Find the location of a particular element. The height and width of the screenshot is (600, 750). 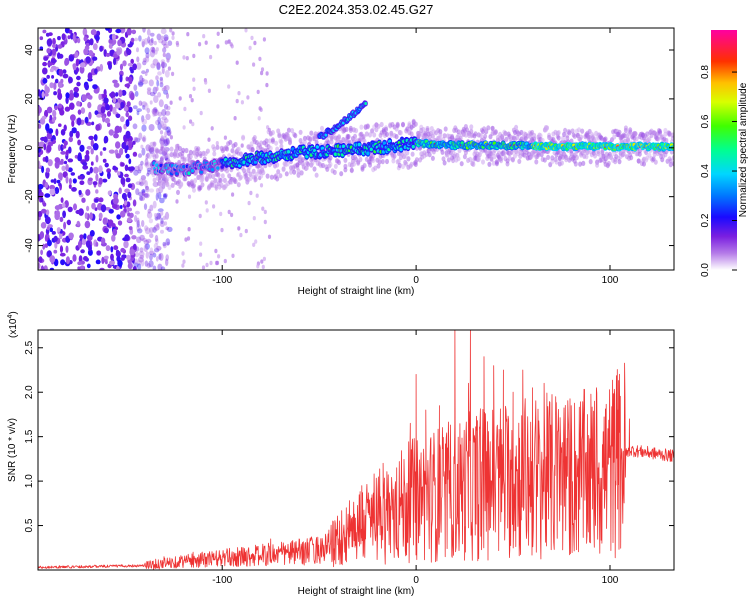

y-tick-label: 1.5 is located at coordinates (29, 436).